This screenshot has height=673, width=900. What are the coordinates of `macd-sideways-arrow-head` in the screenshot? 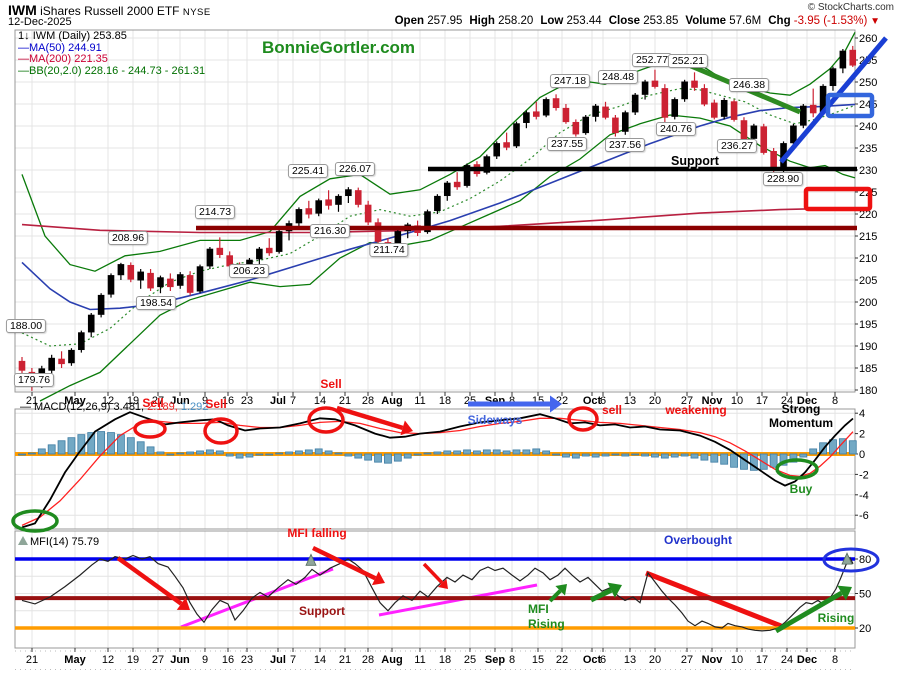 It's located at (556, 404).